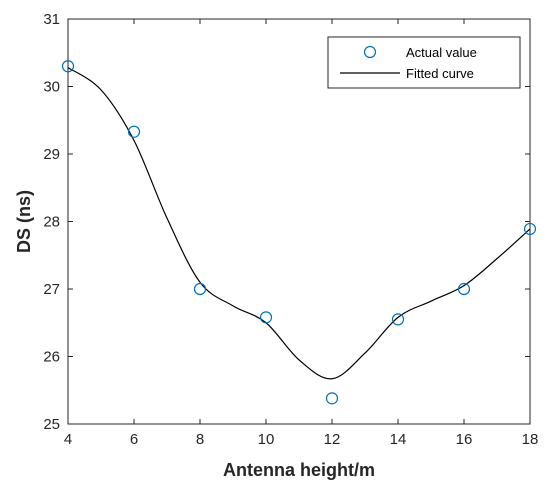 The width and height of the screenshot is (550, 497). What do you see at coordinates (68, 439) in the screenshot?
I see `x-tick-label: 4` at bounding box center [68, 439].